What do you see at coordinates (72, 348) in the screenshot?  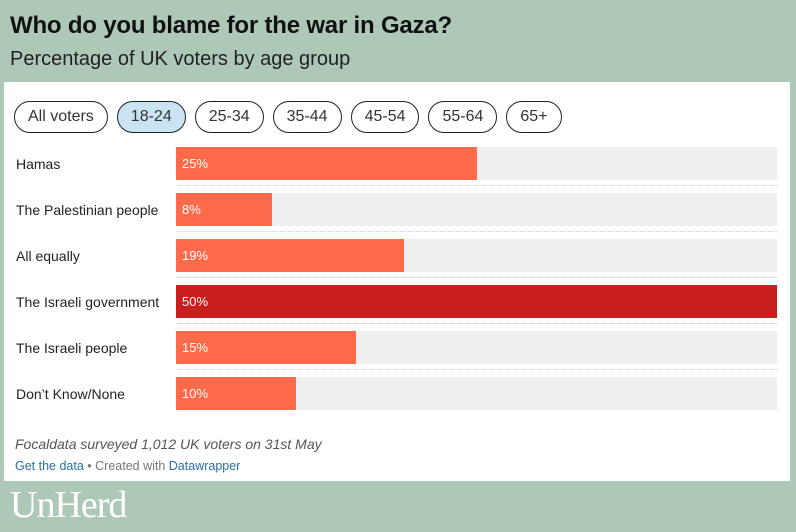 I see `category-label: The Israeli people` at bounding box center [72, 348].